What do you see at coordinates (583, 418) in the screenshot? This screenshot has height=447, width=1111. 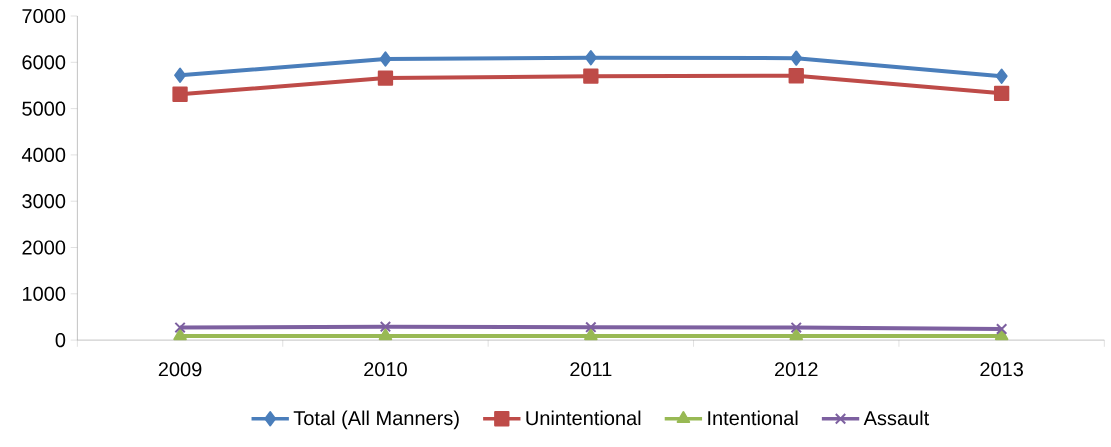 I see `legend-label: Unintentional` at bounding box center [583, 418].